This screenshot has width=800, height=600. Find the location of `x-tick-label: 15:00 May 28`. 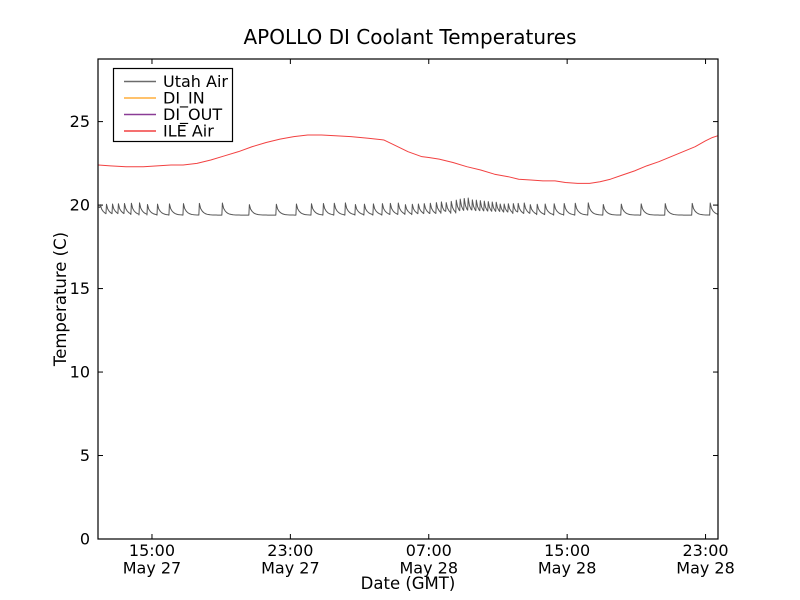

x-tick-label: 15:00 May 28 is located at coordinates (567, 559).